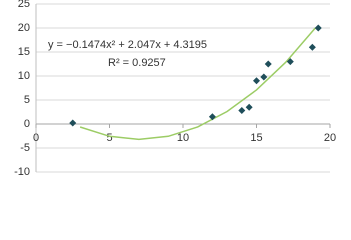 The width and height of the screenshot is (351, 240). I want to click on y-tick-label: -5, so click(25, 148).